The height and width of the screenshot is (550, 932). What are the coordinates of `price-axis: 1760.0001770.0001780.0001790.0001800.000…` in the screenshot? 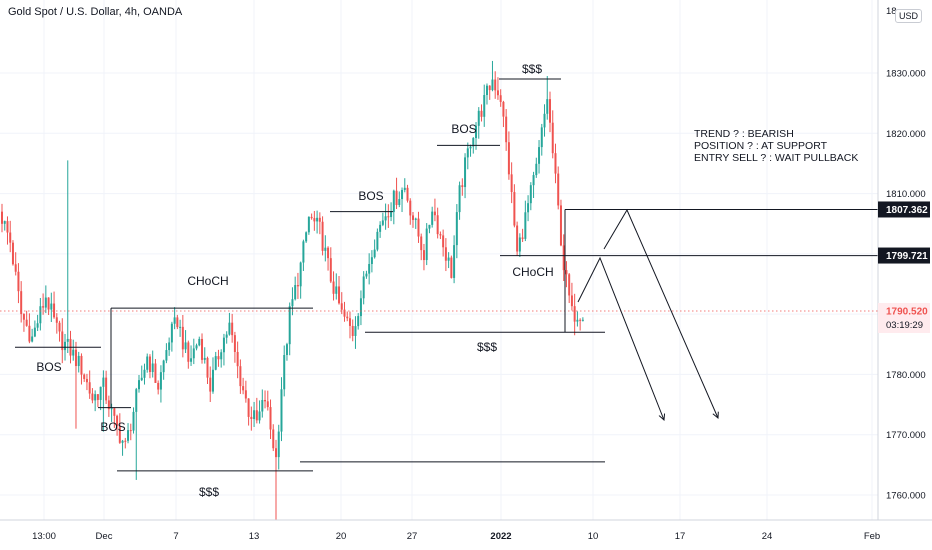 It's located at (904, 275).